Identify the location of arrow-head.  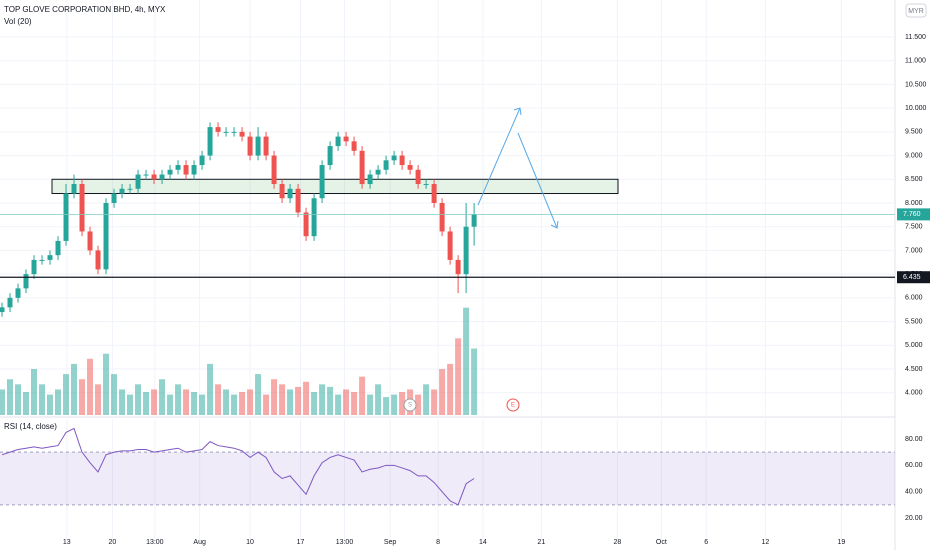
(517, 111).